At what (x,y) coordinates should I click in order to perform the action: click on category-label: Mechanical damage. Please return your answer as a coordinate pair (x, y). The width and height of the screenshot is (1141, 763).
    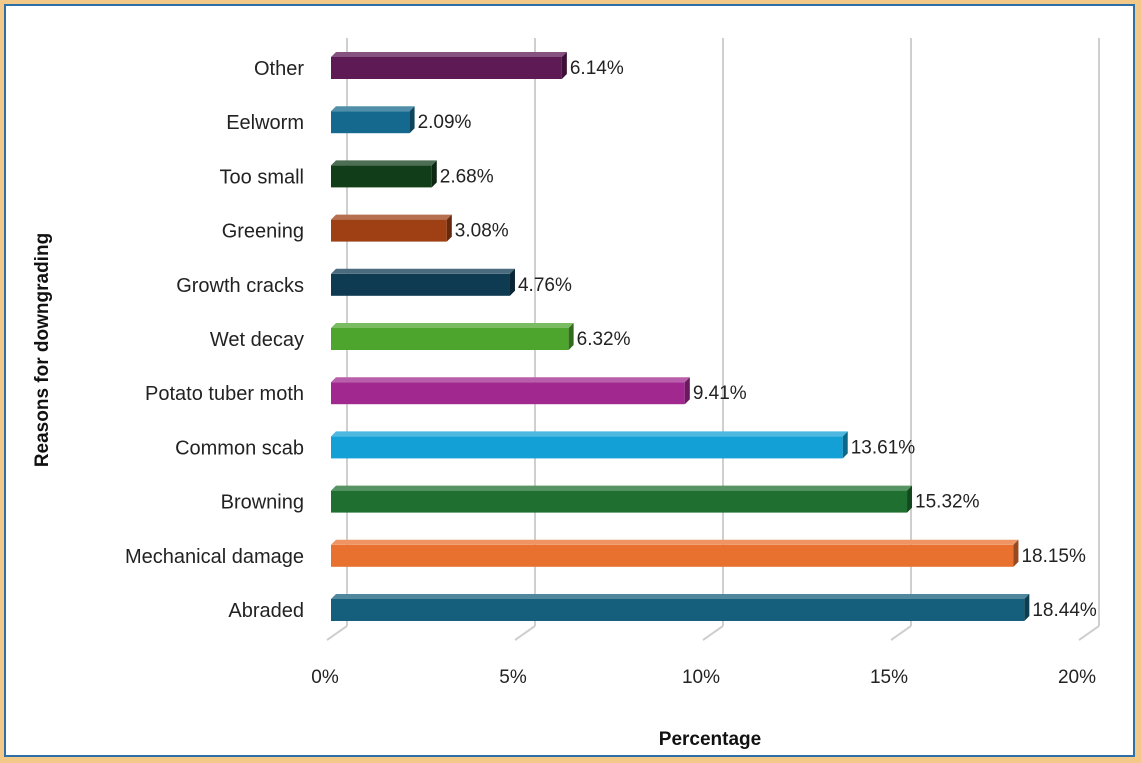
    Looking at the image, I should click on (214, 557).